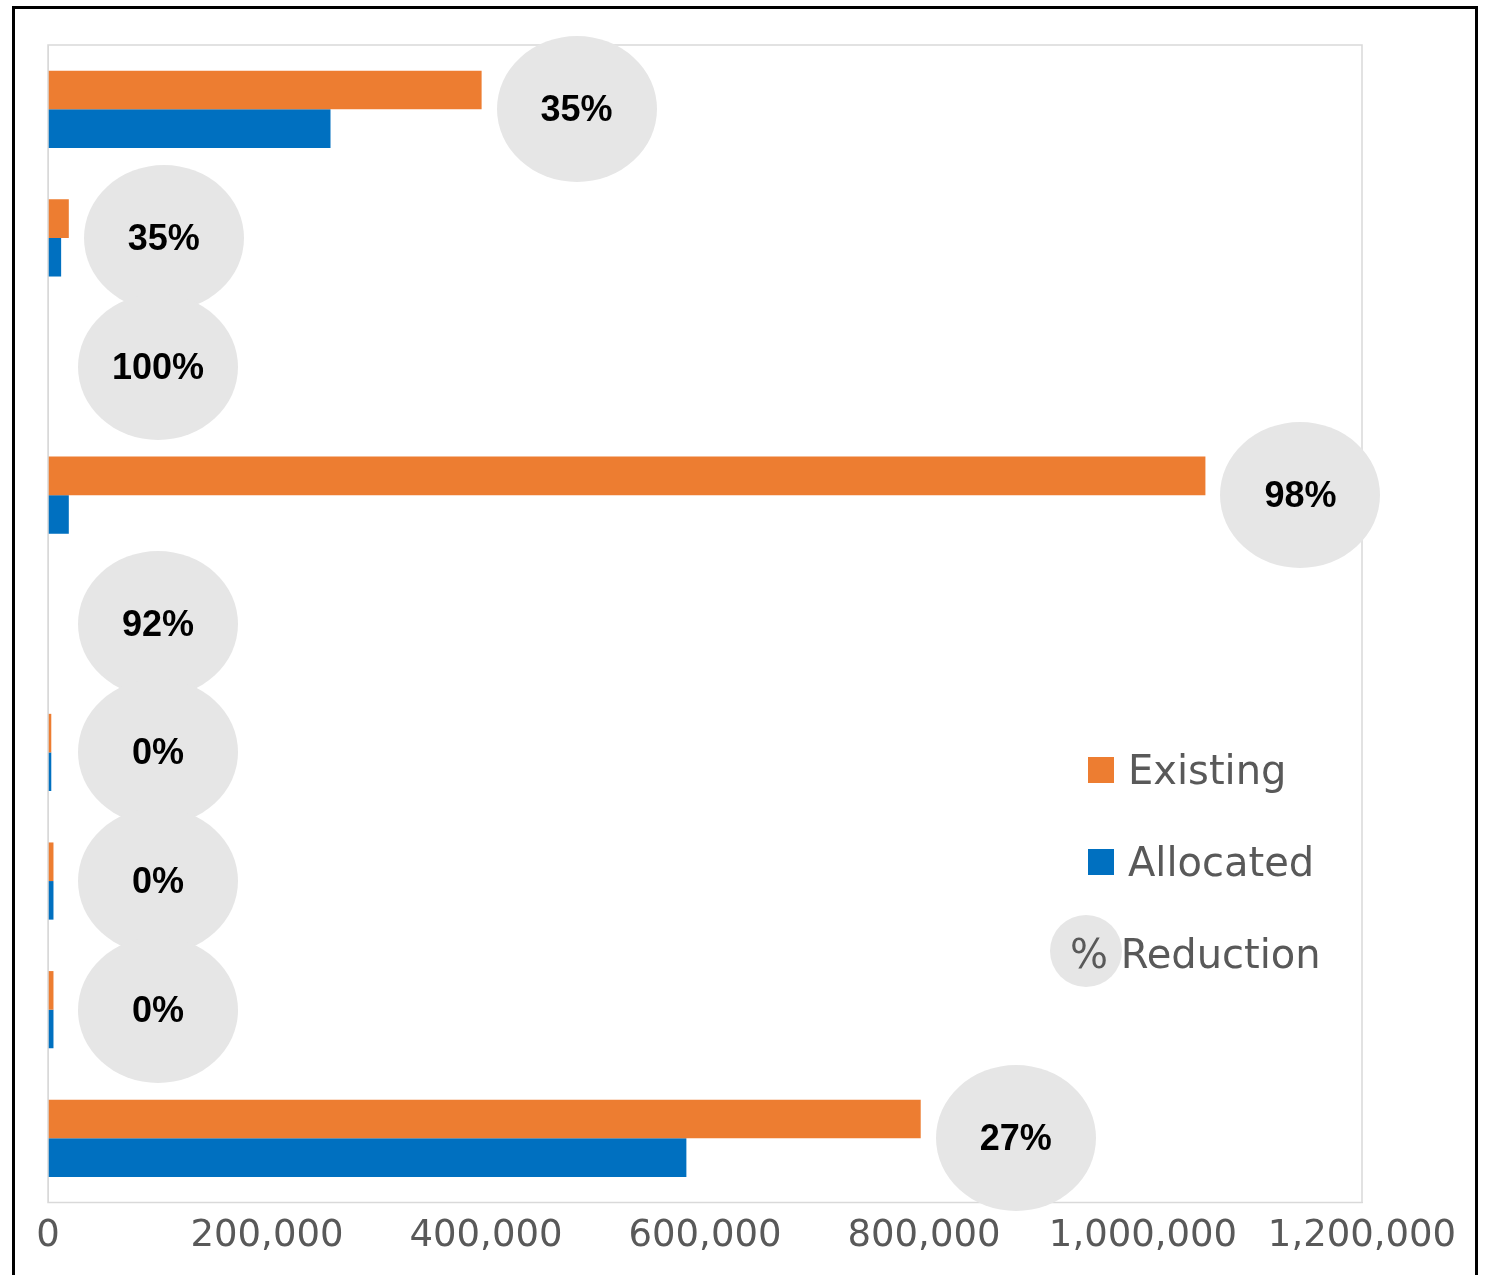 Image resolution: width=1489 pixels, height=1275 pixels. Describe the element at coordinates (1362, 1234) in the screenshot. I see `x-tick-label: 1,200,000` at that location.